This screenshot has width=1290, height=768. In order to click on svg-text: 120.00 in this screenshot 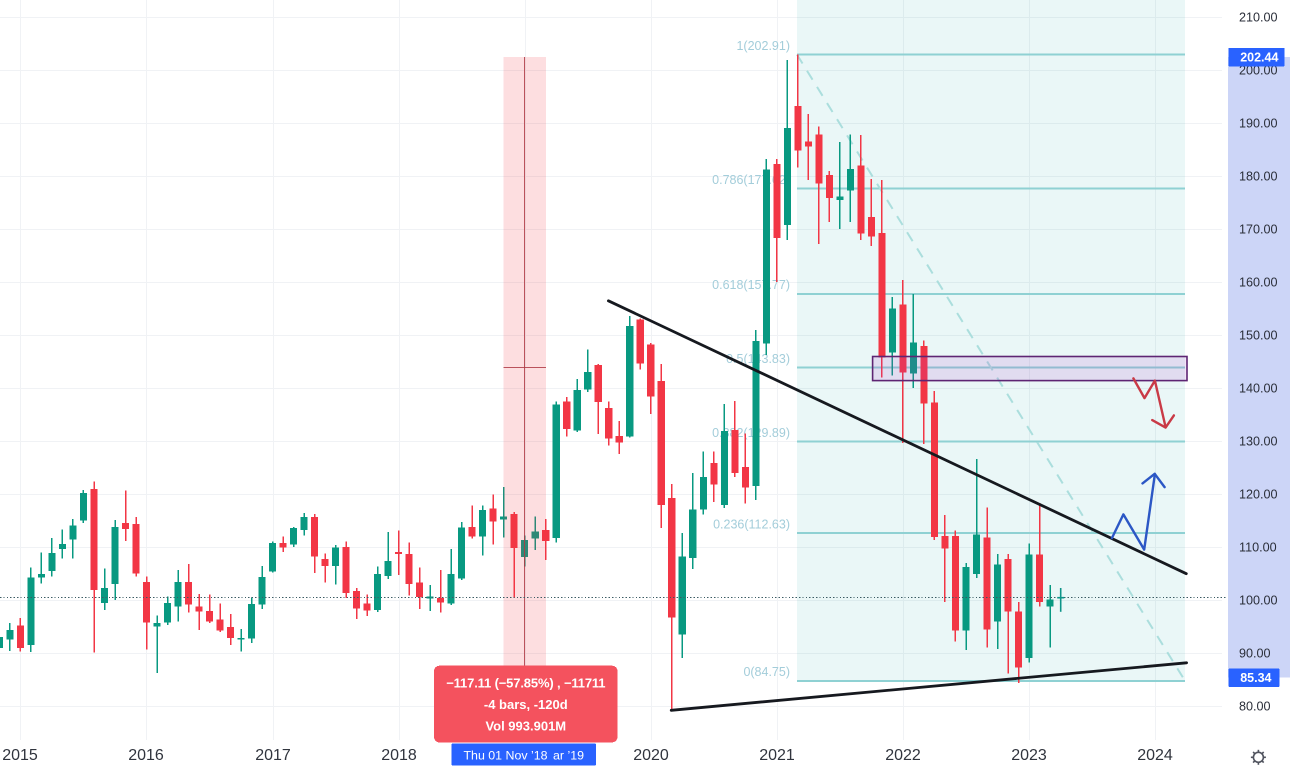, I will do `click(1258, 495)`.